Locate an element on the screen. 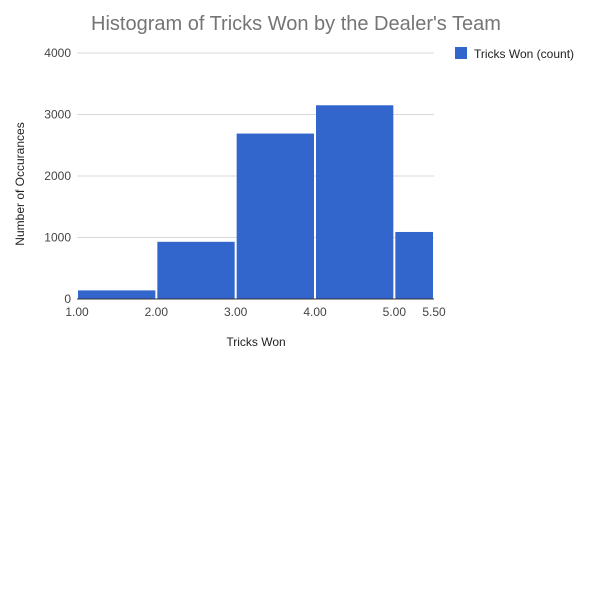 This screenshot has height=610, width=592. legend-label: Tricks Won (count) is located at coordinates (524, 54).